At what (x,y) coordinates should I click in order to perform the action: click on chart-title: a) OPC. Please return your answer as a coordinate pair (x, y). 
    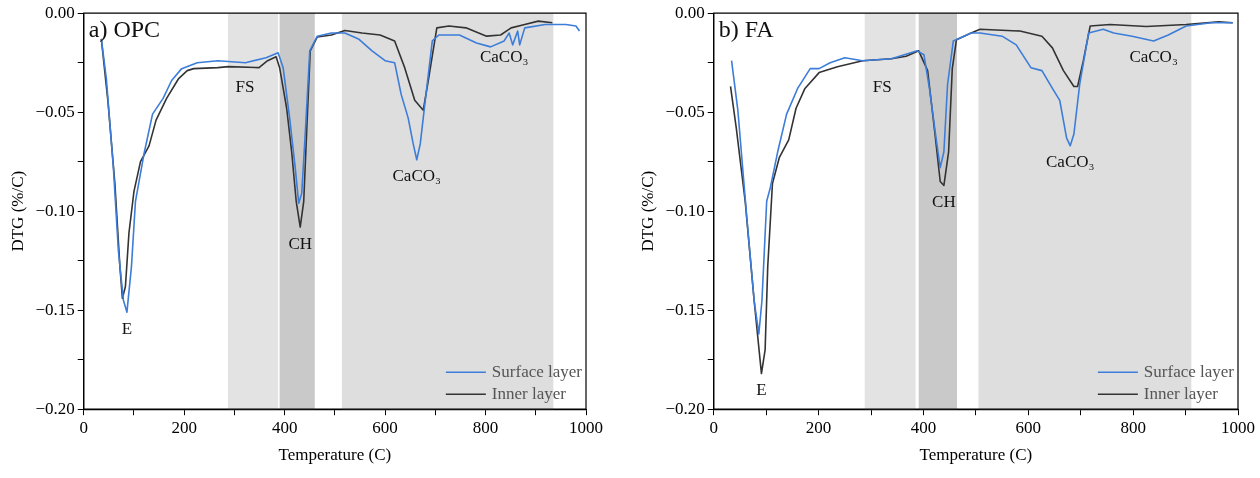
    Looking at the image, I should click on (124, 29).